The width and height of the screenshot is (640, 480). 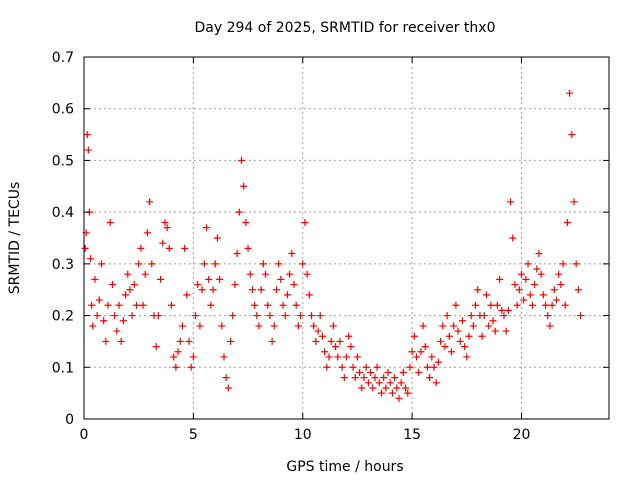 What do you see at coordinates (15, 238) in the screenshot?
I see `y-axis-label: SRMTID / TECUs` at bounding box center [15, 238].